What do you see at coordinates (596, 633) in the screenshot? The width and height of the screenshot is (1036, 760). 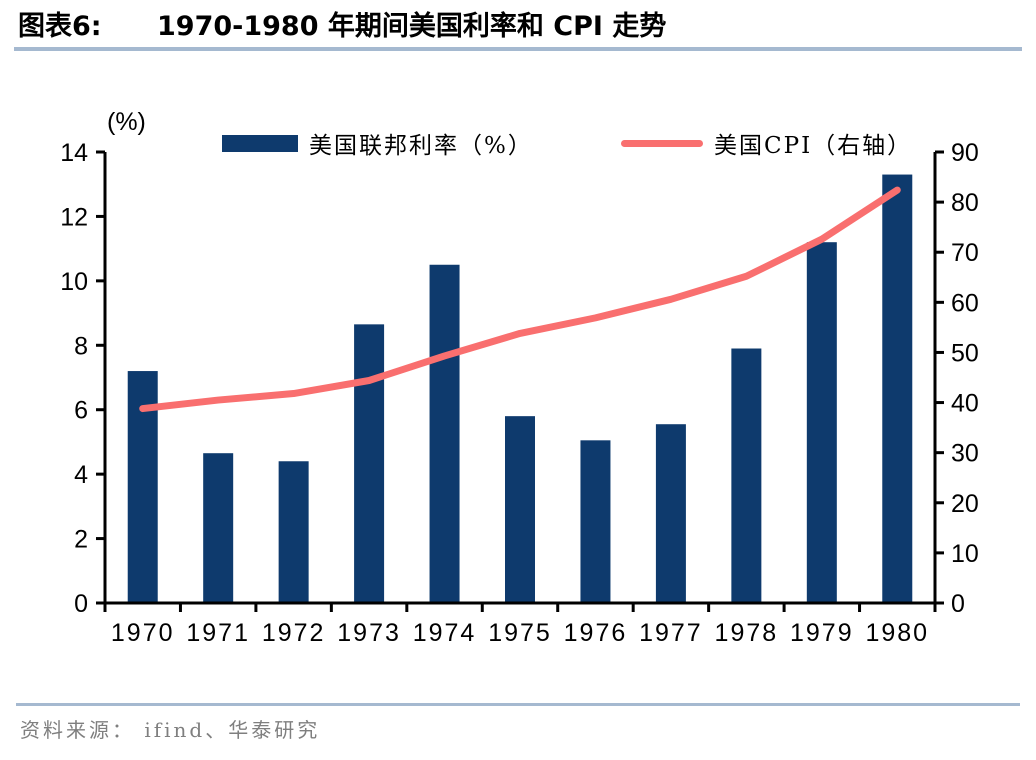 I see `svg-text: 1976` at bounding box center [596, 633].